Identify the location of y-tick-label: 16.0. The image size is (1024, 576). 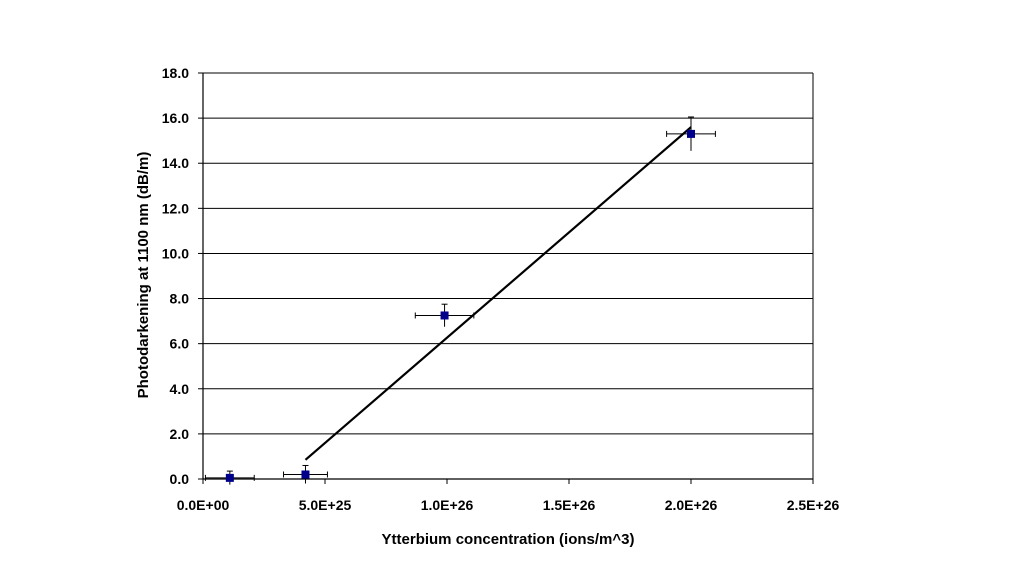
(175, 118).